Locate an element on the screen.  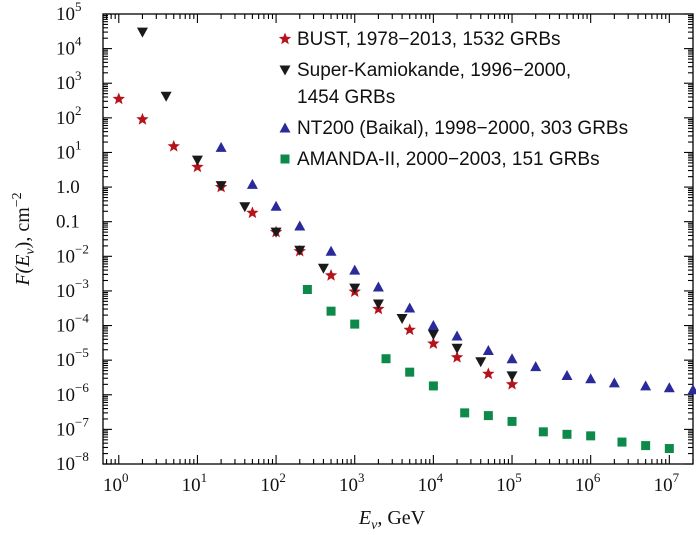
y-tick-label: 10⁻⁴ is located at coordinates (72, 324).